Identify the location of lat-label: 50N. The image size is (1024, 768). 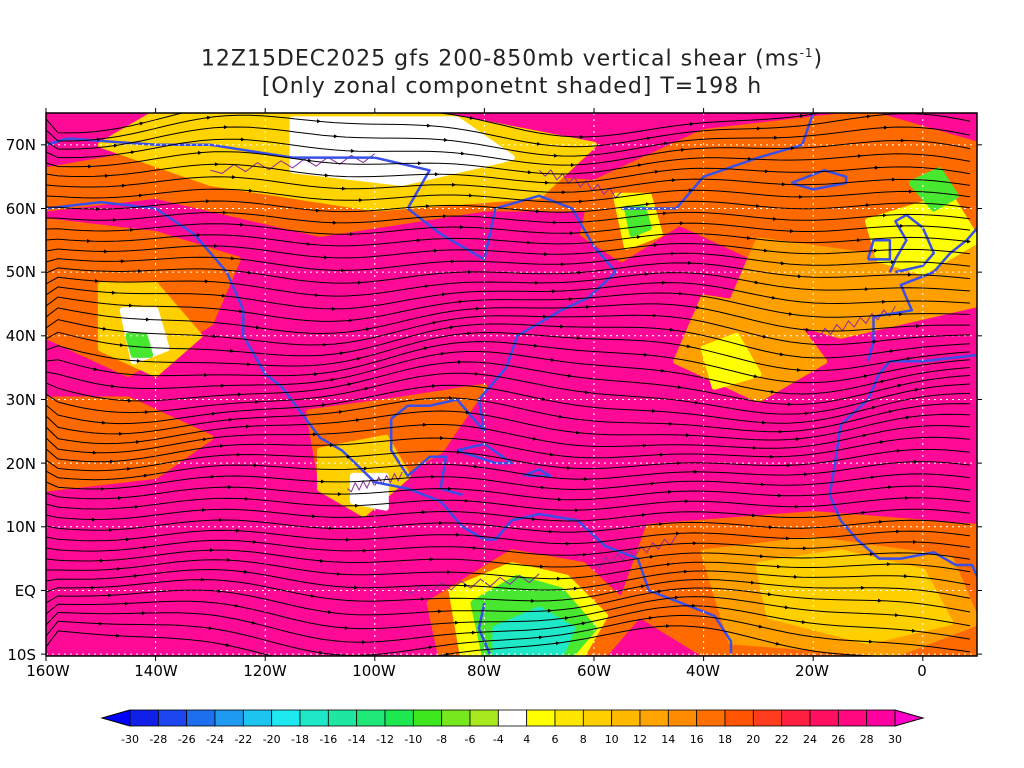
(20, 272).